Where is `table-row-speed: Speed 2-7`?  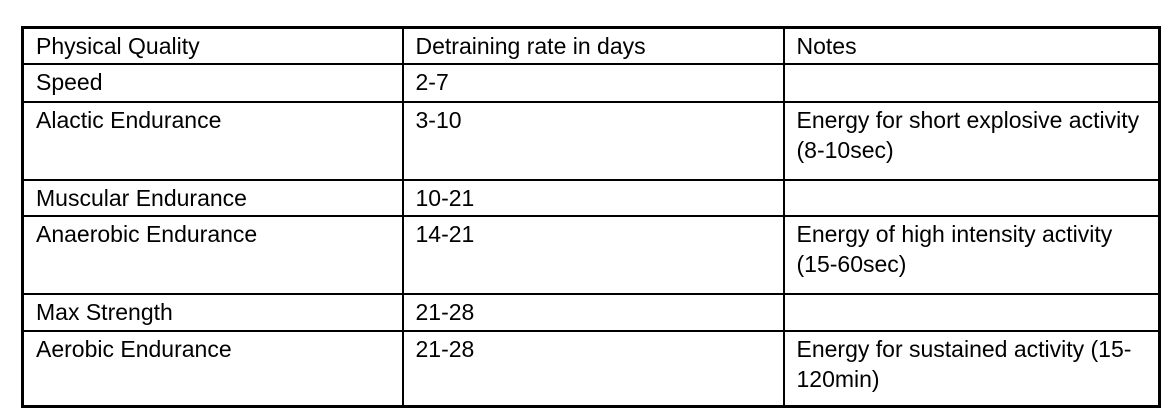 table-row-speed: Speed 2-7 is located at coordinates (591, 83).